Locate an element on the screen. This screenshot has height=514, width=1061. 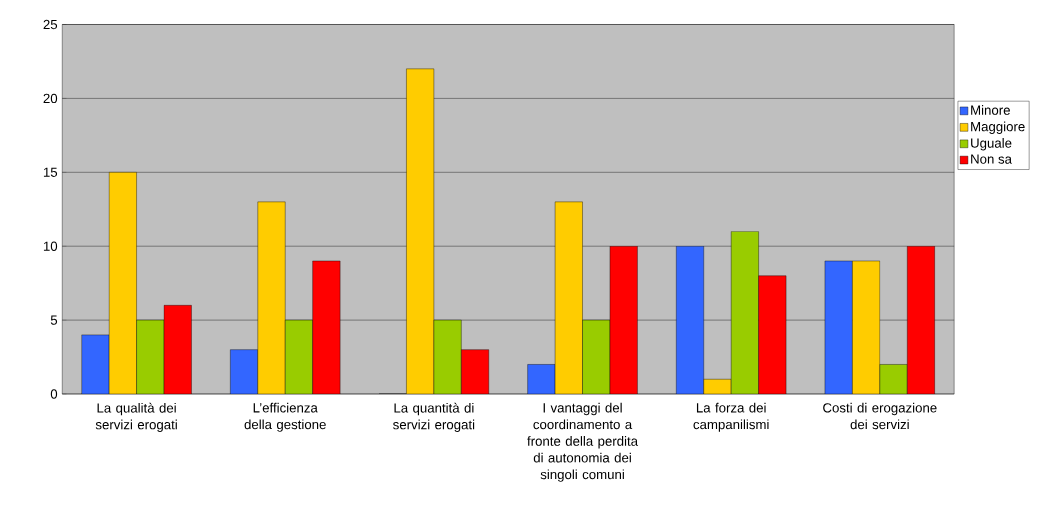
legend-label: Maggiore is located at coordinates (998, 128).